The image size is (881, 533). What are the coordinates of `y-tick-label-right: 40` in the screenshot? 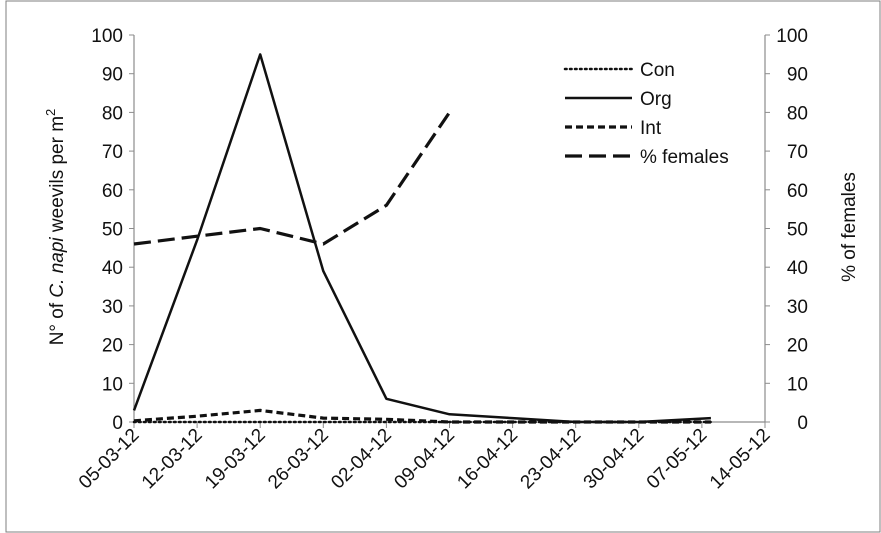 It's located at (797, 268).